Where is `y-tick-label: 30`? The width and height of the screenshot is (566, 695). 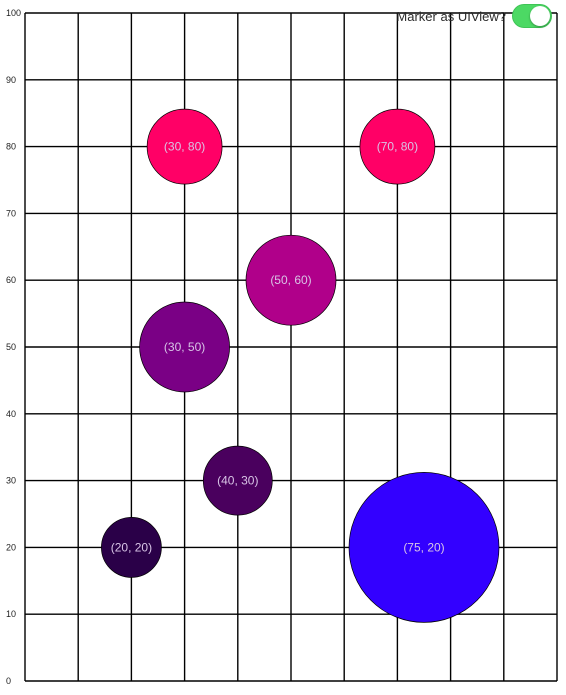 y-tick-label: 30 is located at coordinates (11, 481).